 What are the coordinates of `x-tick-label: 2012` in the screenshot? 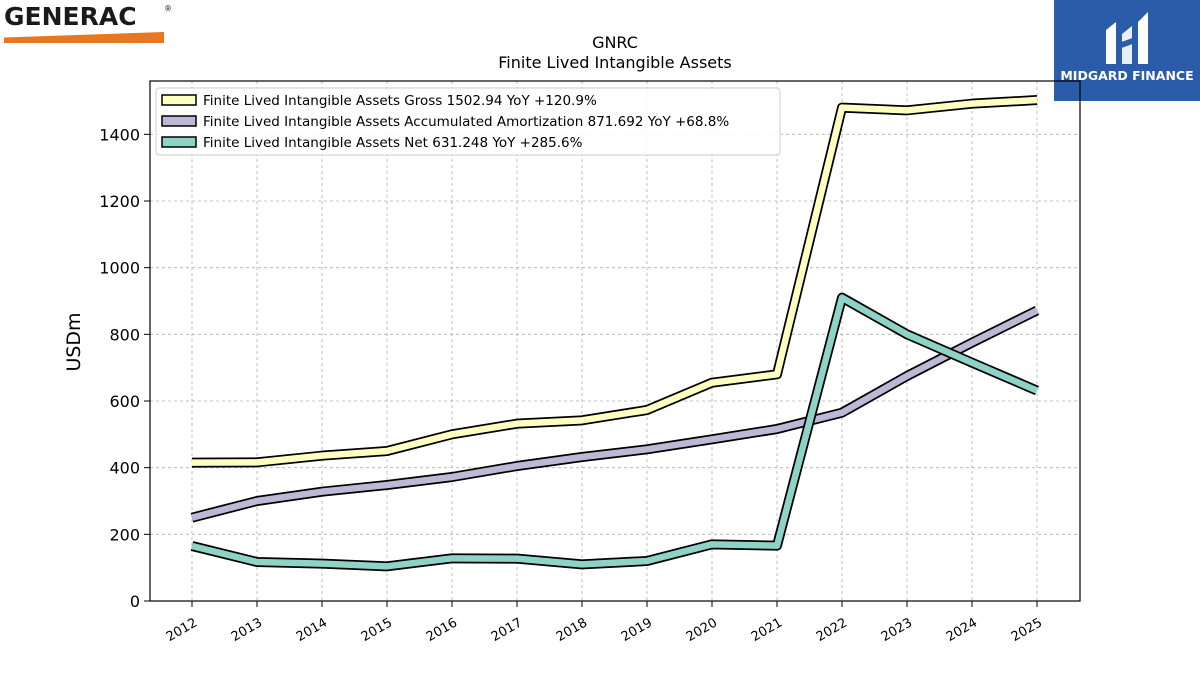 It's located at (182, 630).